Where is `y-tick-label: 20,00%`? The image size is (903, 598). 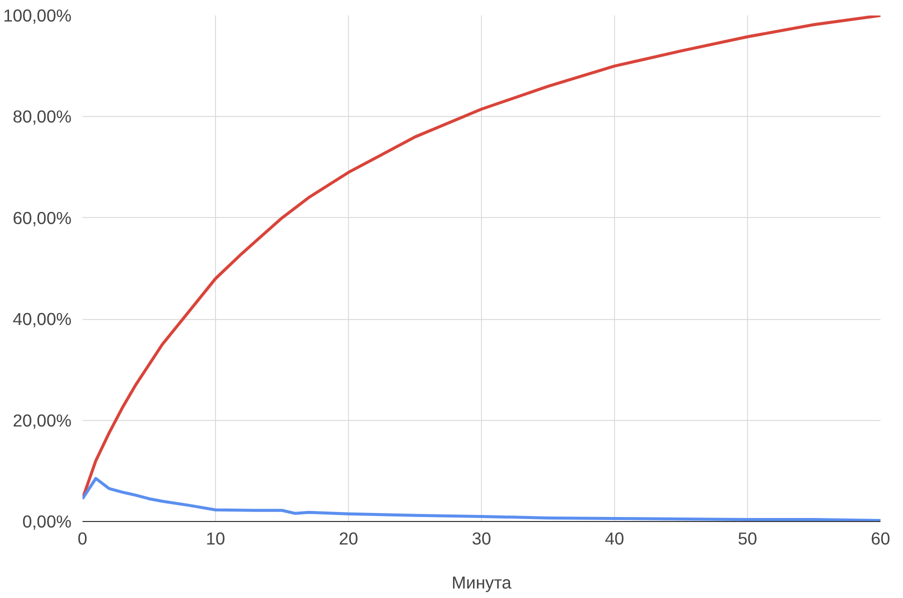 y-tick-label: 20,00% is located at coordinates (42, 420).